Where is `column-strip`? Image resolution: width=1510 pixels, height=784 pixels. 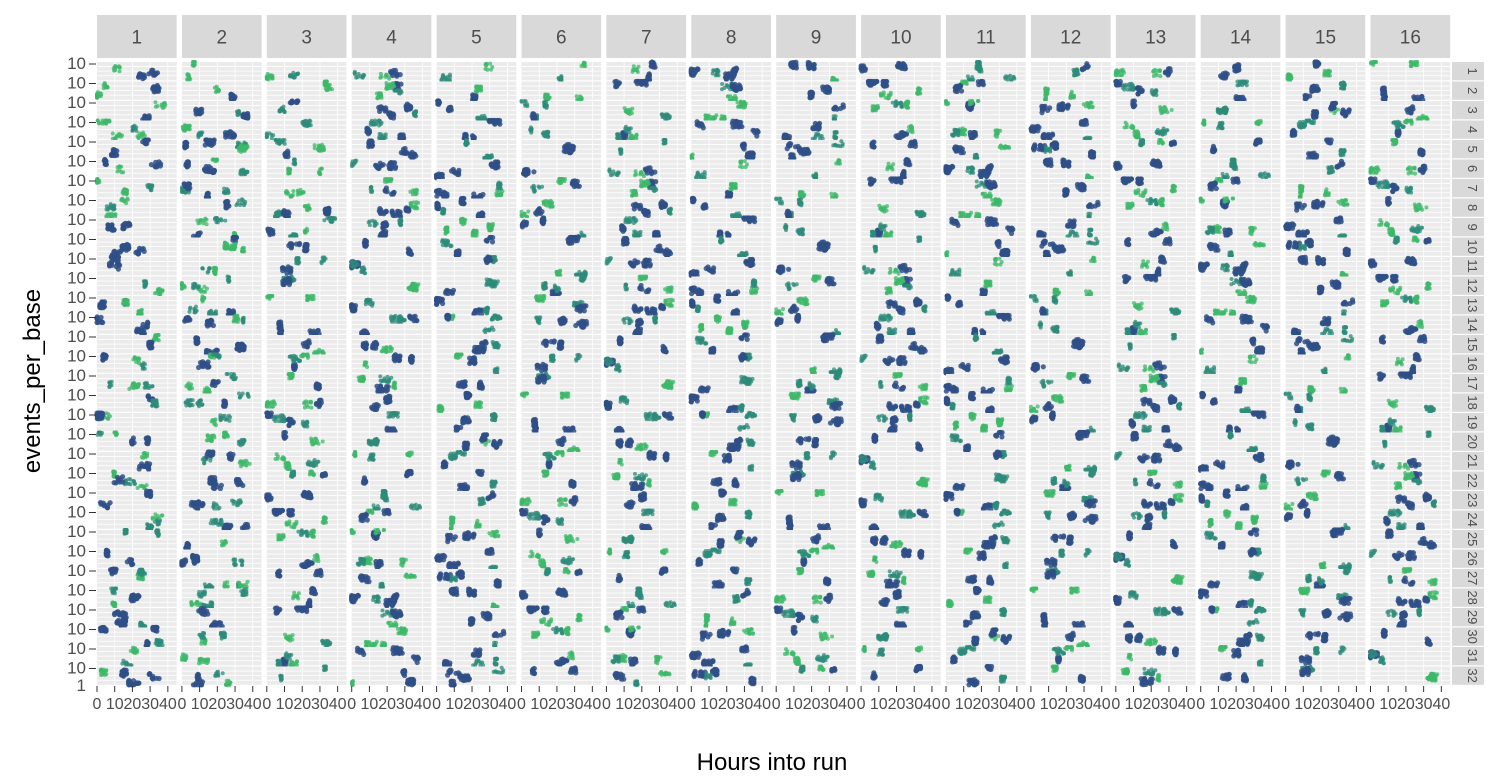 column-strip is located at coordinates (476, 36).